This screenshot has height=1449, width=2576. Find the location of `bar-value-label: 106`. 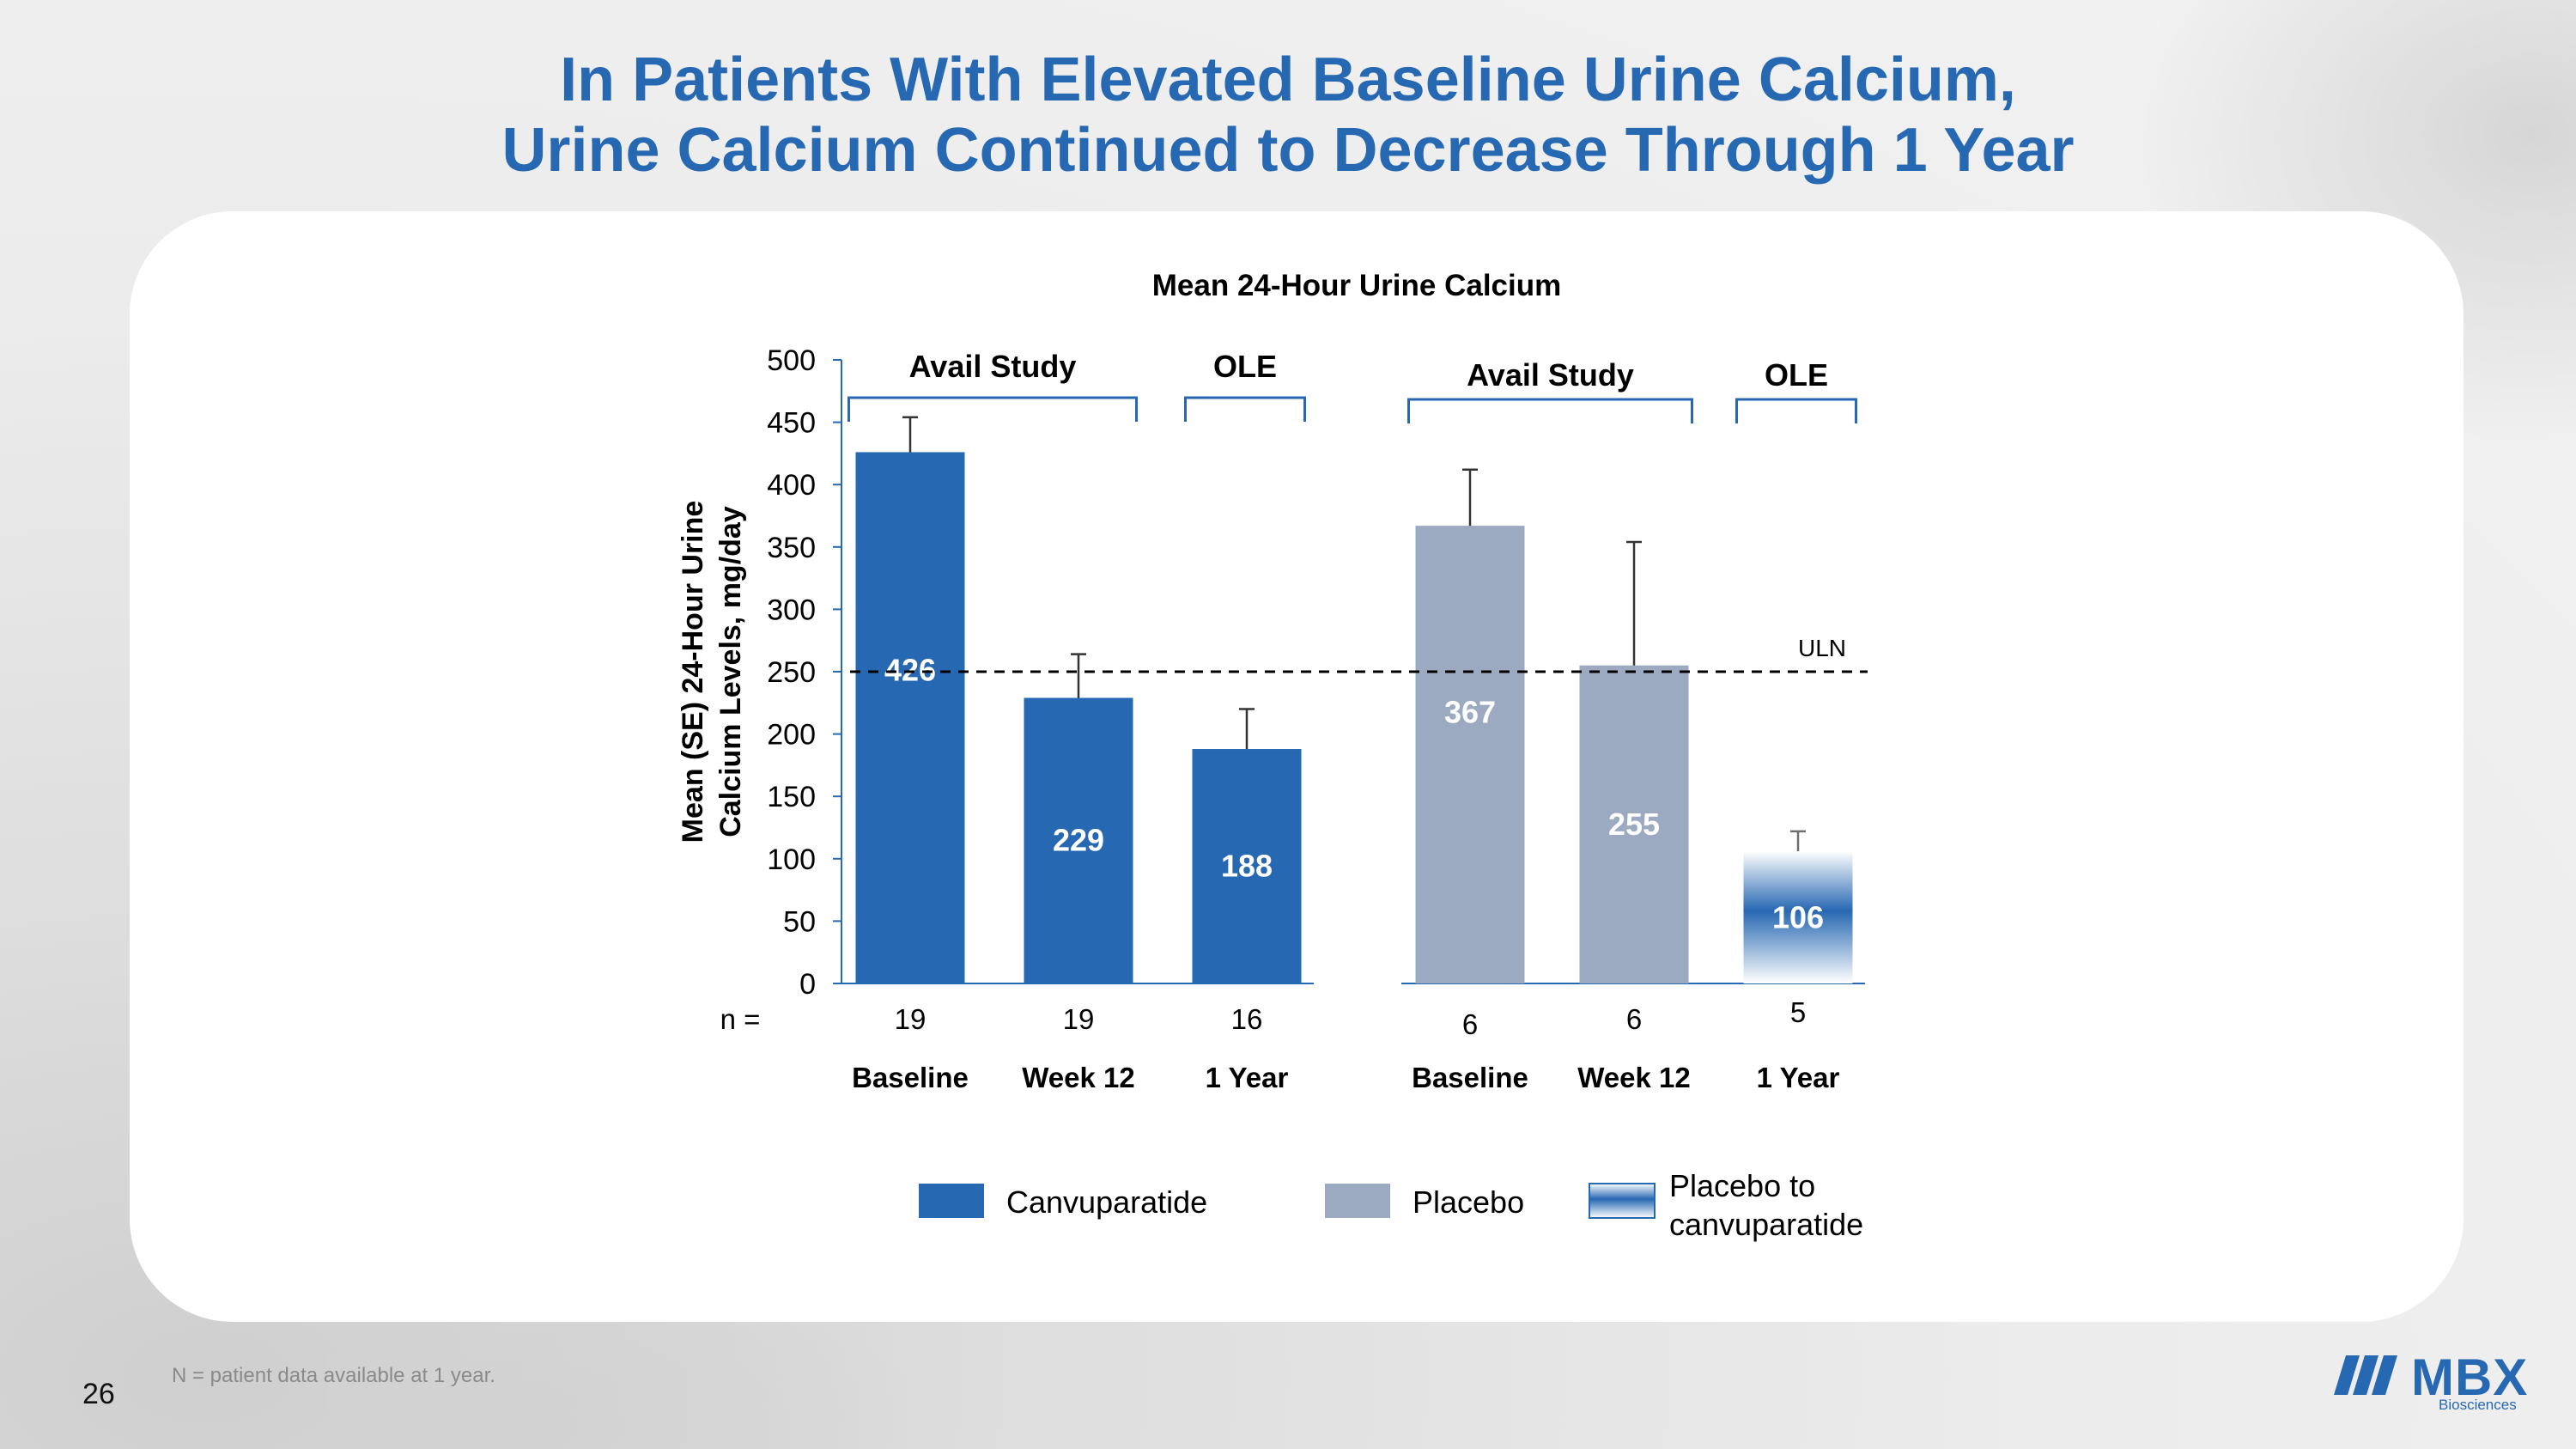

bar-value-label: 106 is located at coordinates (1798, 917).